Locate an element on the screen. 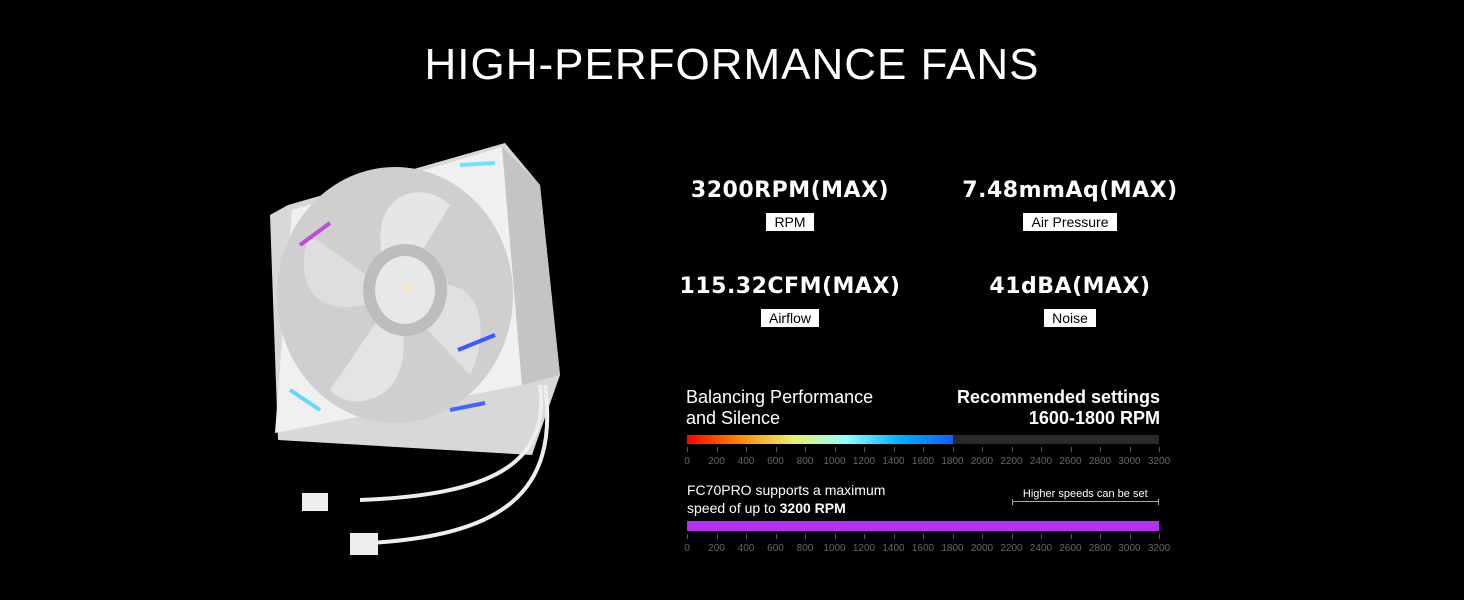 Image resolution: width=1464 pixels, height=600 pixels. max-line2: speed of up to 3200 RPM is located at coordinates (786, 508).